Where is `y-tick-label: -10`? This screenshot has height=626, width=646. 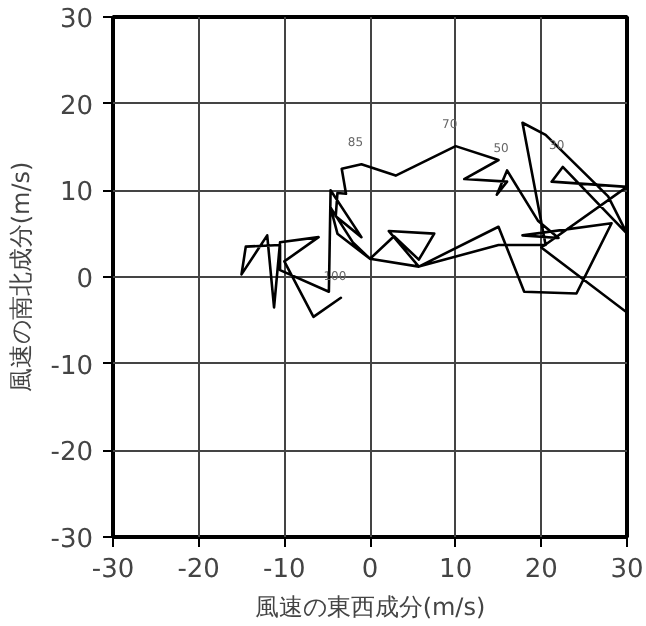 y-tick-label: -10 is located at coordinates (71, 366).